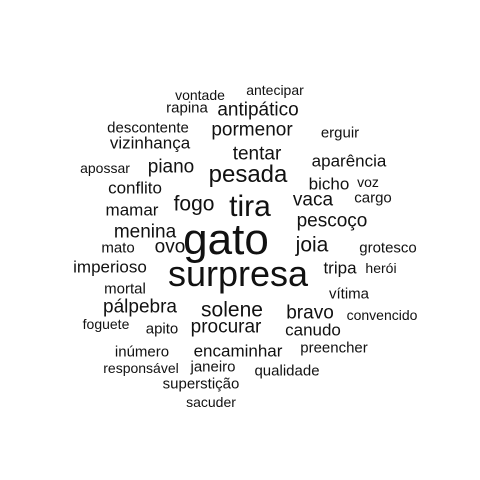  I want to click on word: responsável, so click(141, 368).